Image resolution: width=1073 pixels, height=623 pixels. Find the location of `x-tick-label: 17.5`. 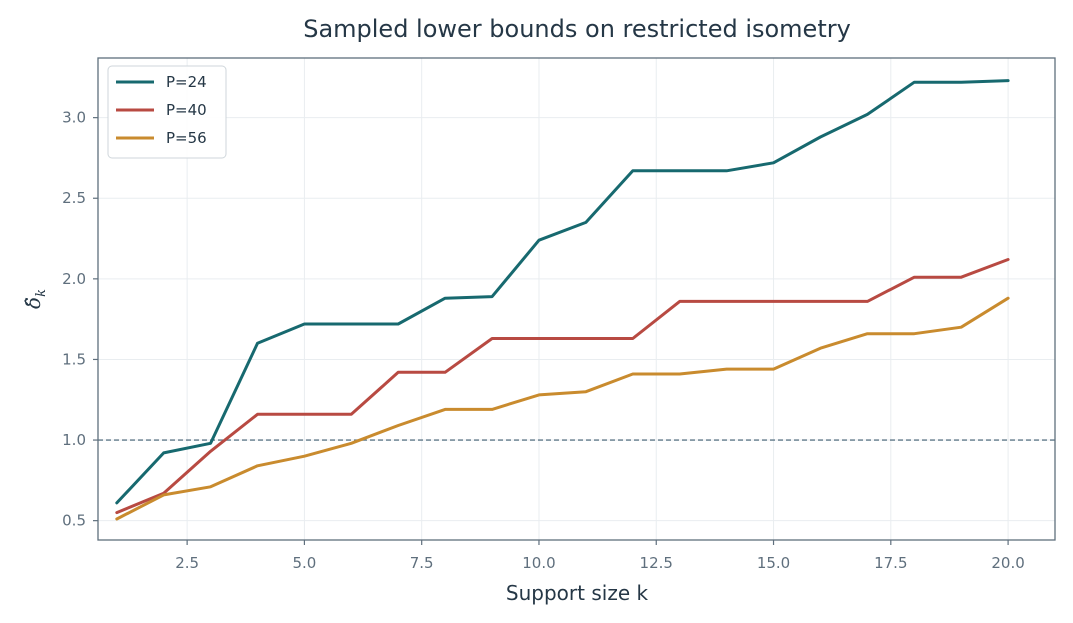

x-tick-label: 17.5 is located at coordinates (890, 563).